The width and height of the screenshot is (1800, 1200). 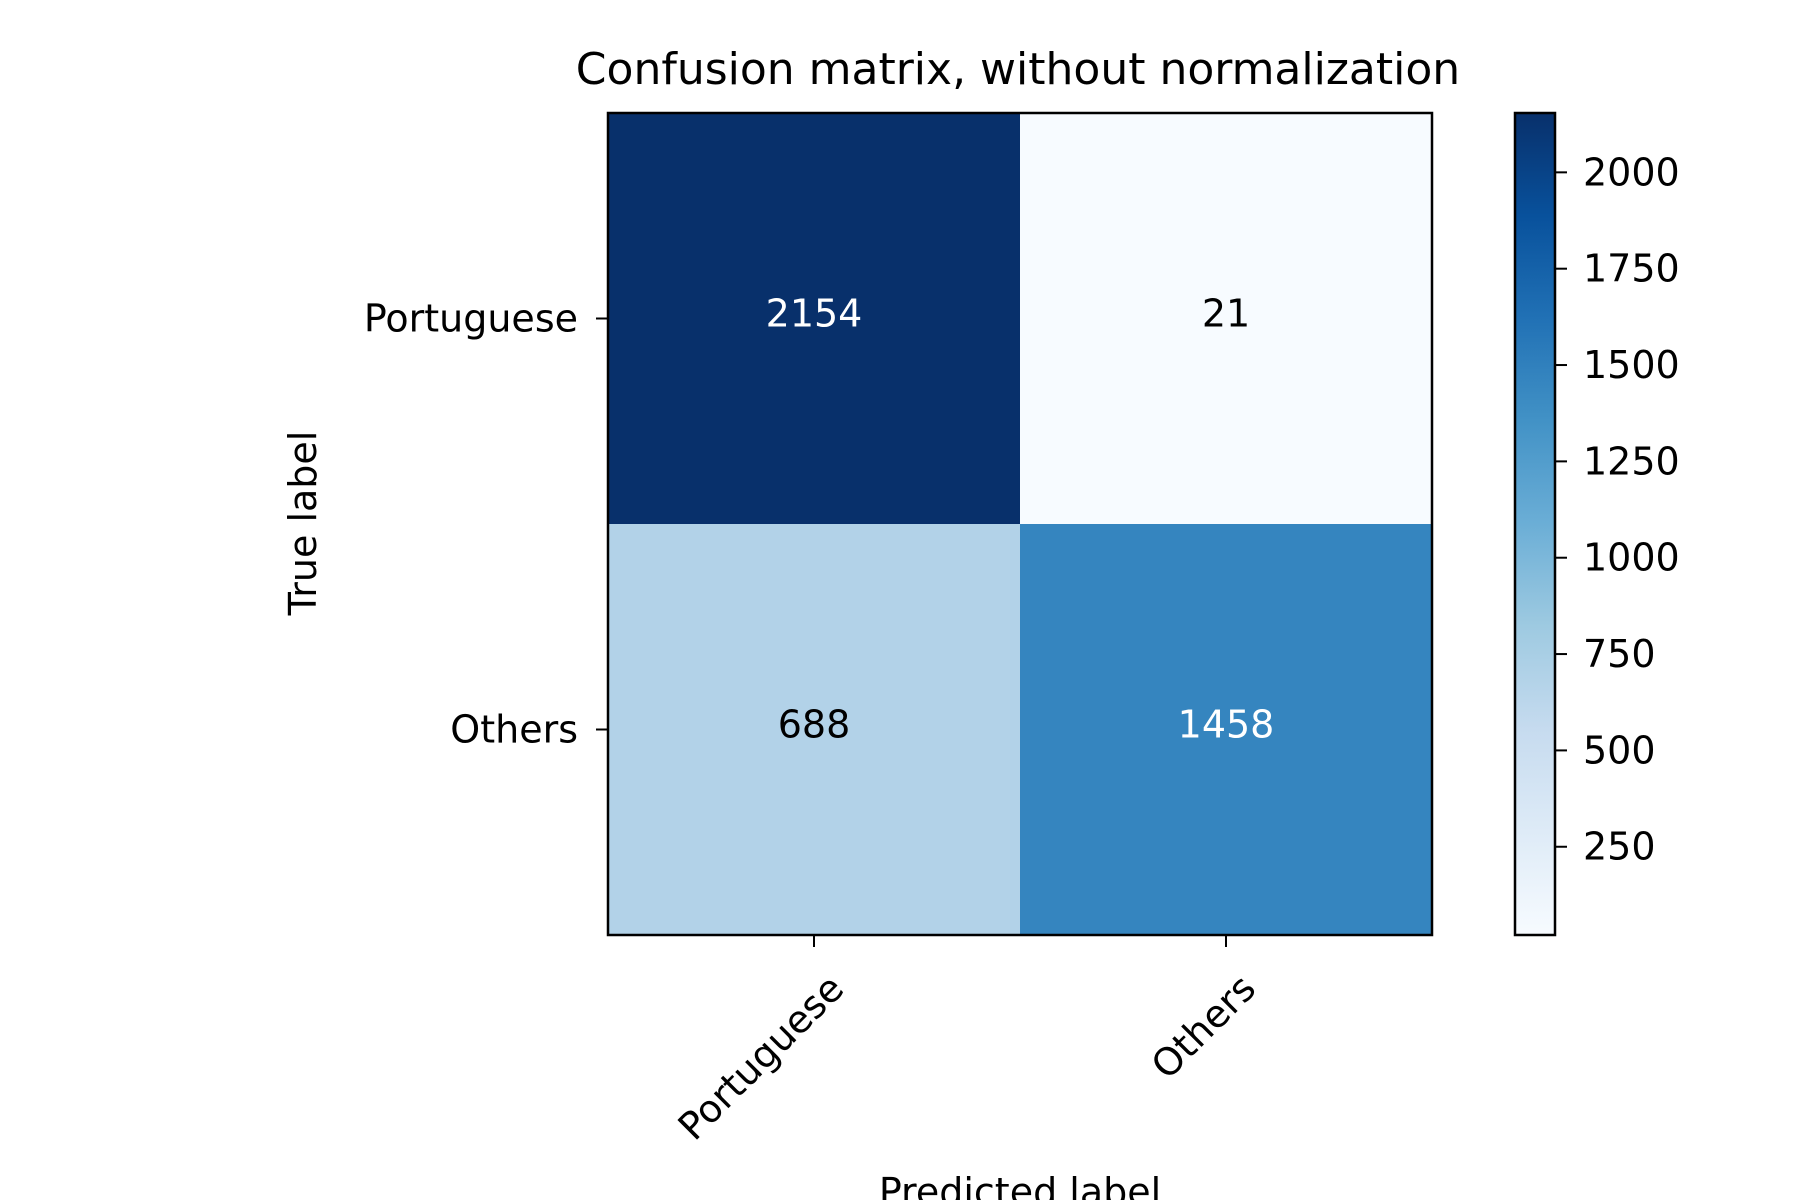 What do you see at coordinates (1020, 1185) in the screenshot?
I see `x-axis-label: Predicted label` at bounding box center [1020, 1185].